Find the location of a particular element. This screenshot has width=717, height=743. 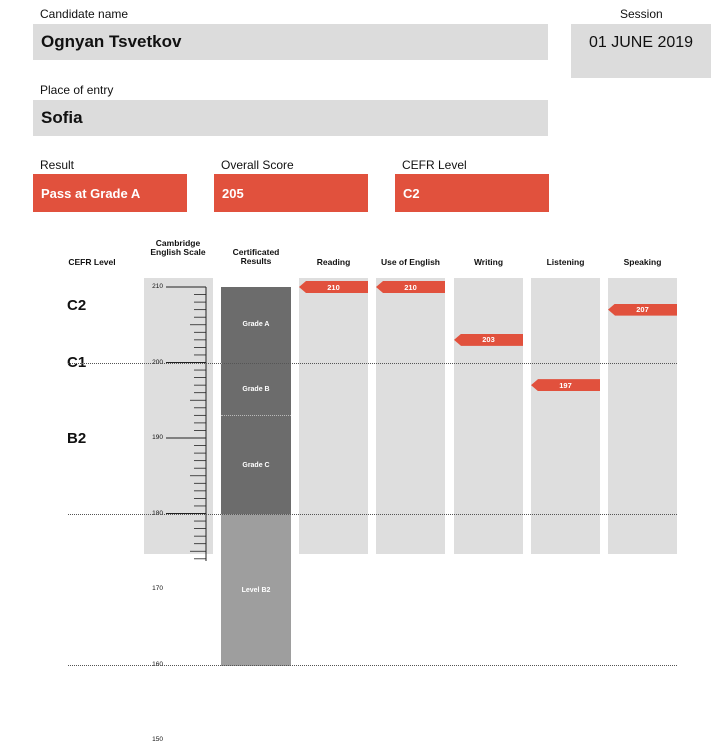

writing-column is located at coordinates (488, 416).